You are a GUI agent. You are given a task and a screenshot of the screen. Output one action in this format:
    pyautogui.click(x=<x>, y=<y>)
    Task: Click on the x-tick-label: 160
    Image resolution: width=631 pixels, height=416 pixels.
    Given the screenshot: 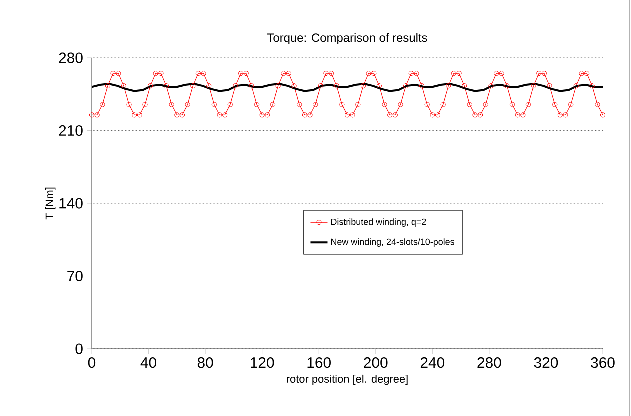 What is the action you would take?
    pyautogui.click(x=319, y=363)
    